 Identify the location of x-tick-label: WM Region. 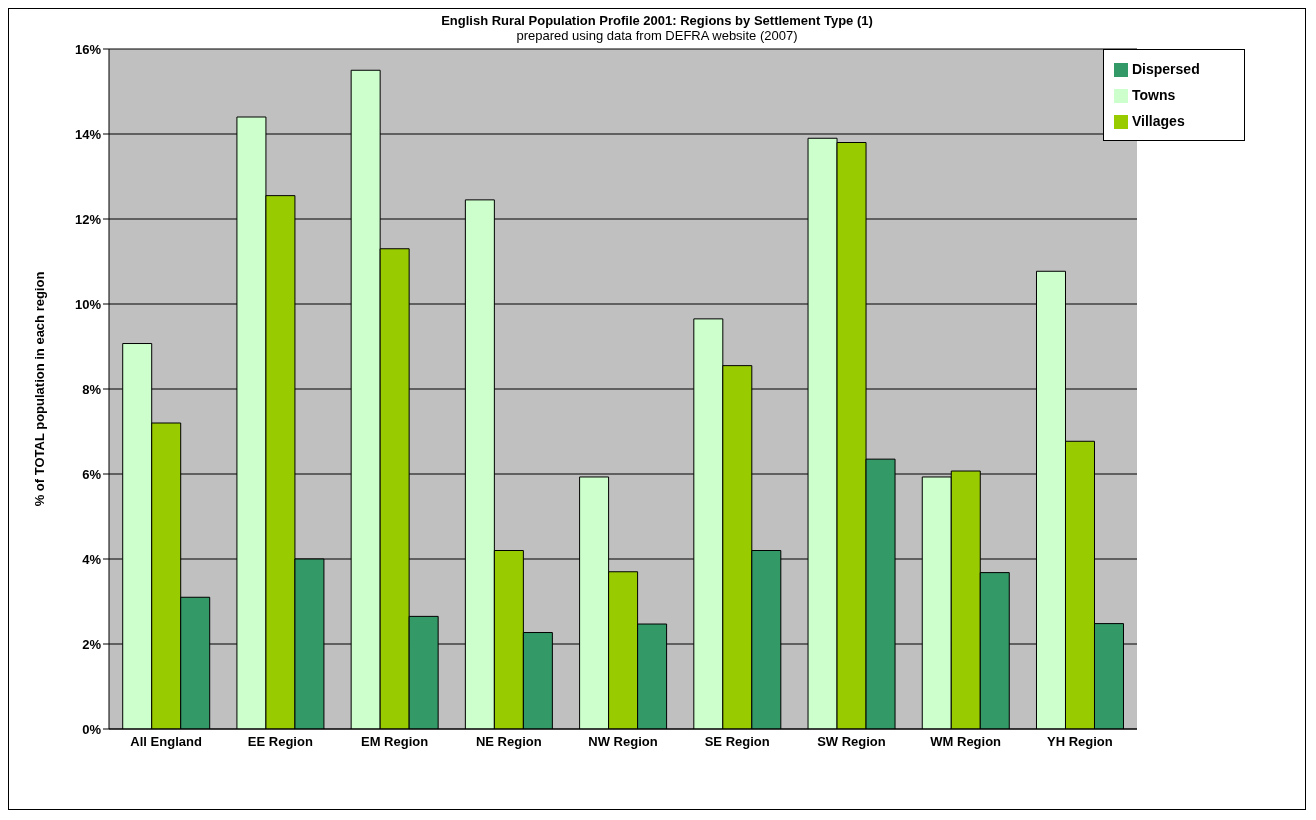
(966, 742).